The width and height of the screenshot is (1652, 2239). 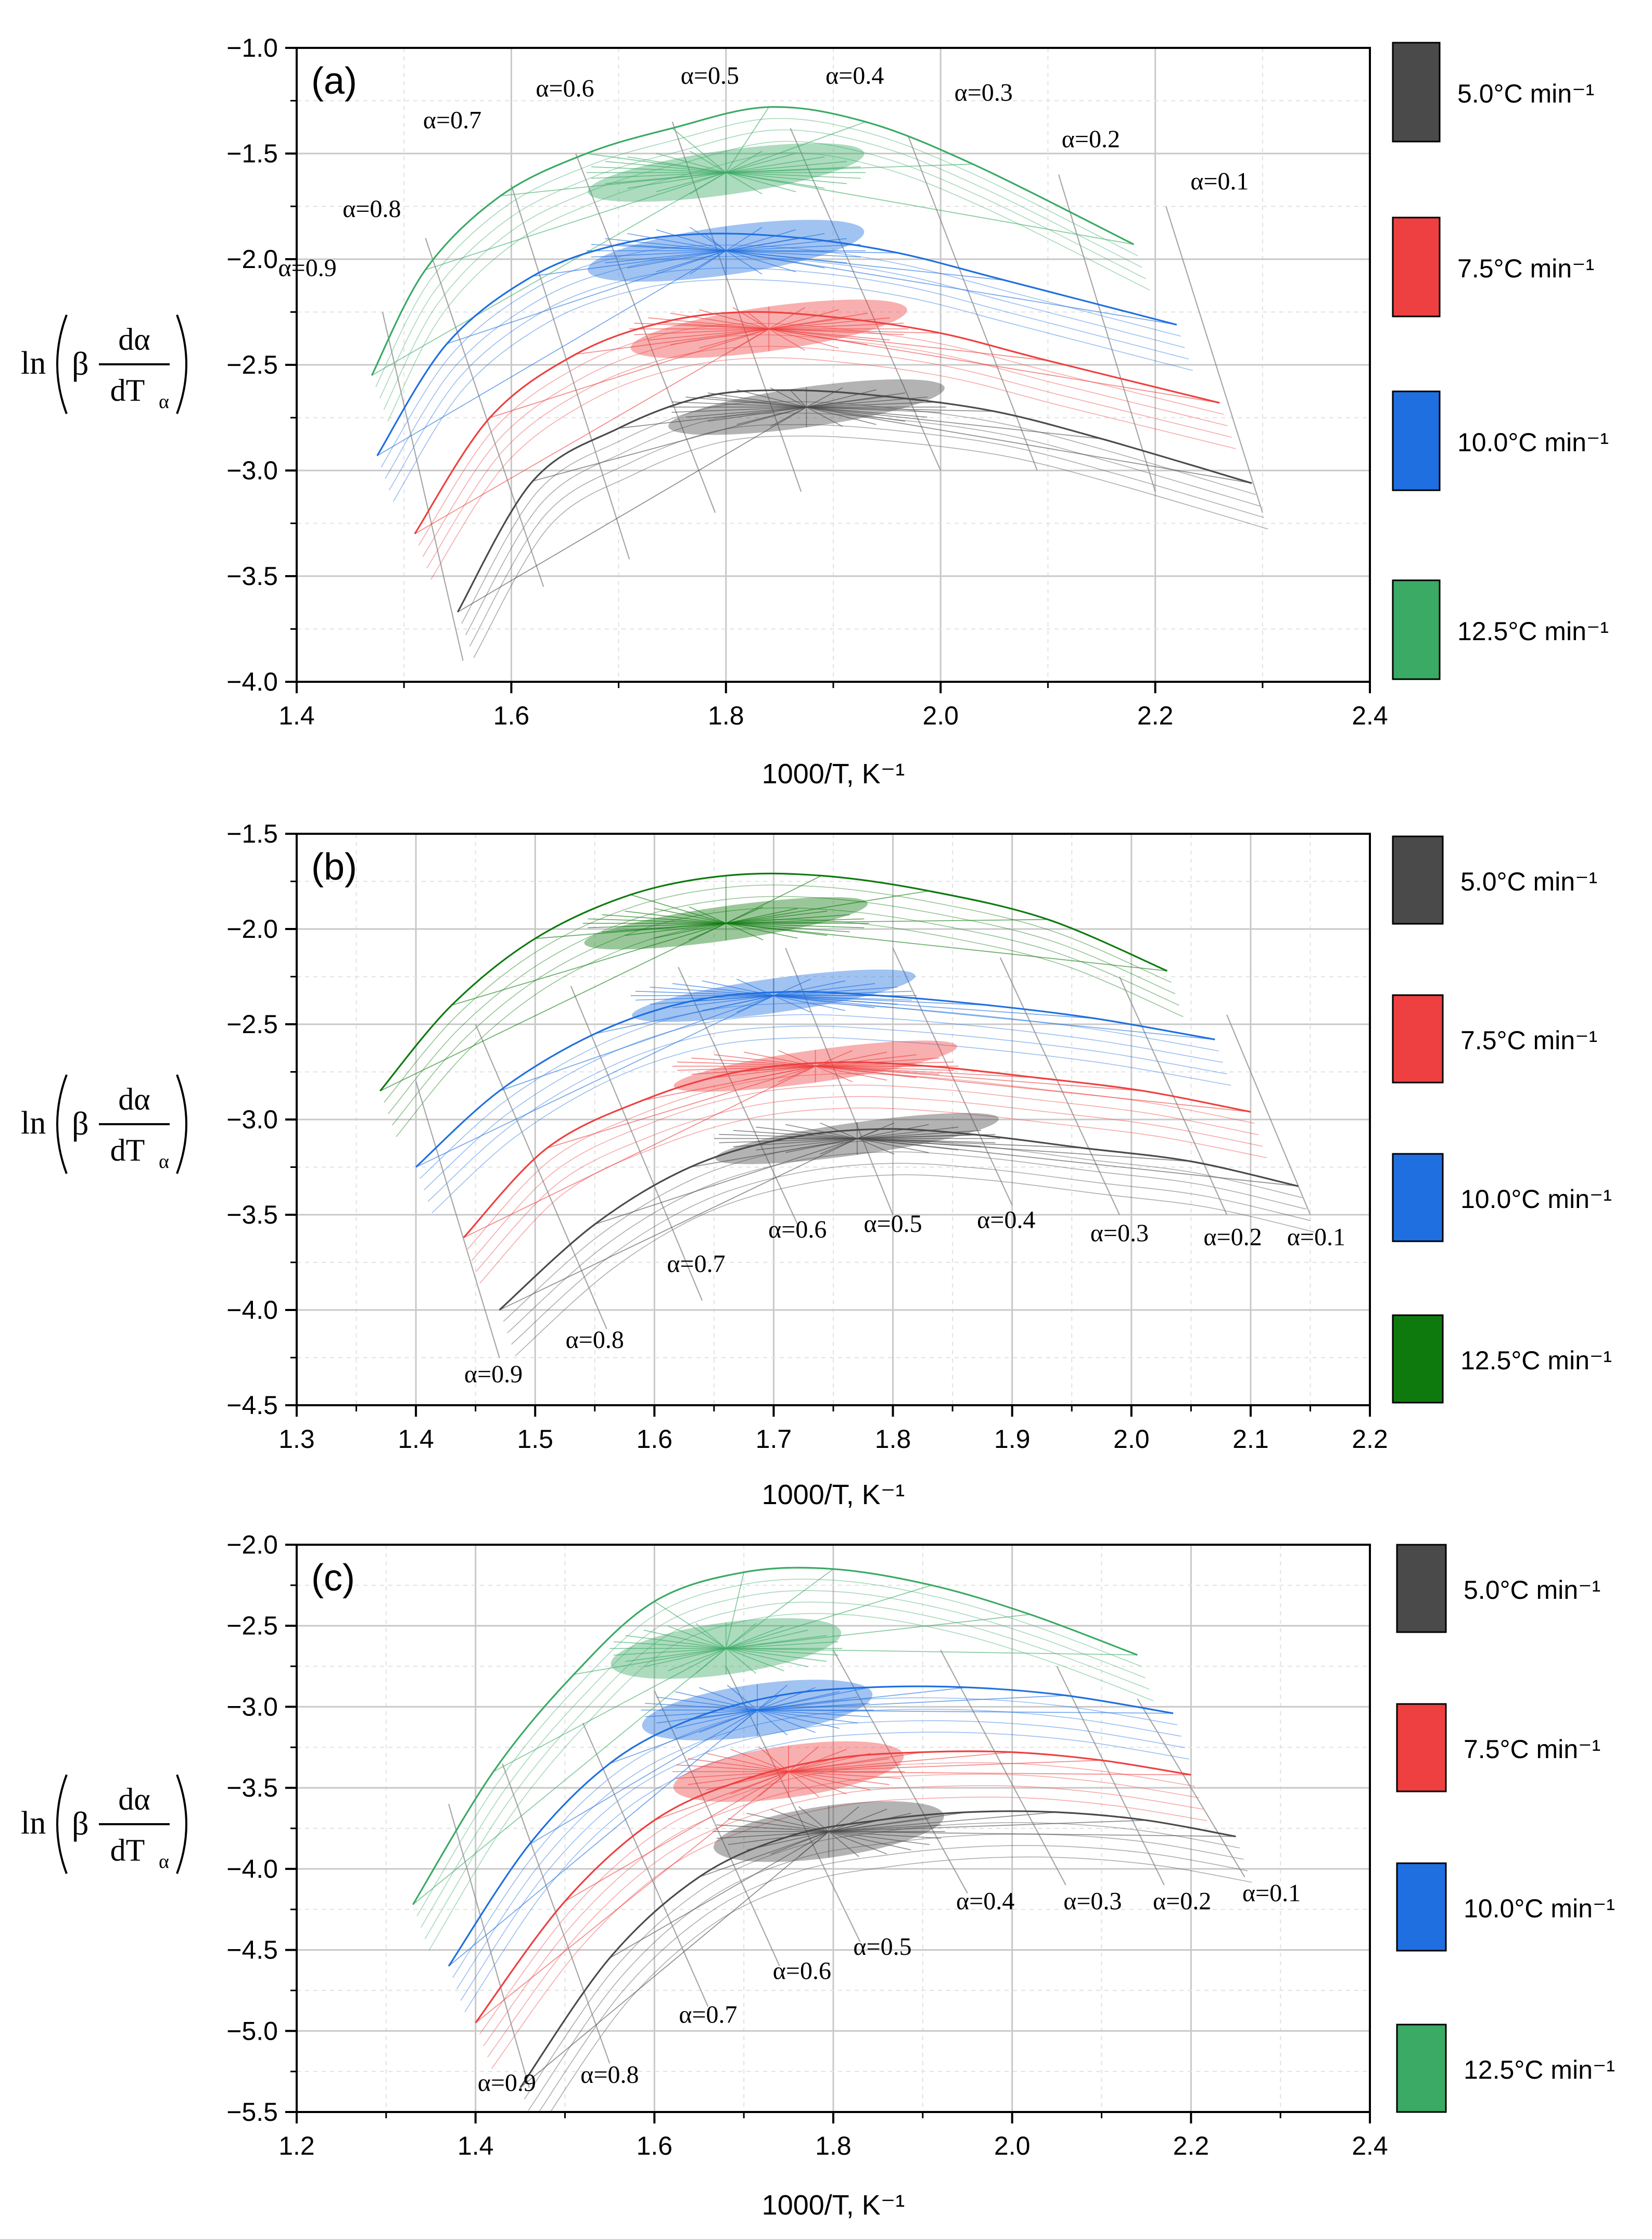 What do you see at coordinates (296, 715) in the screenshot?
I see `x-tick-label: 1.4` at bounding box center [296, 715].